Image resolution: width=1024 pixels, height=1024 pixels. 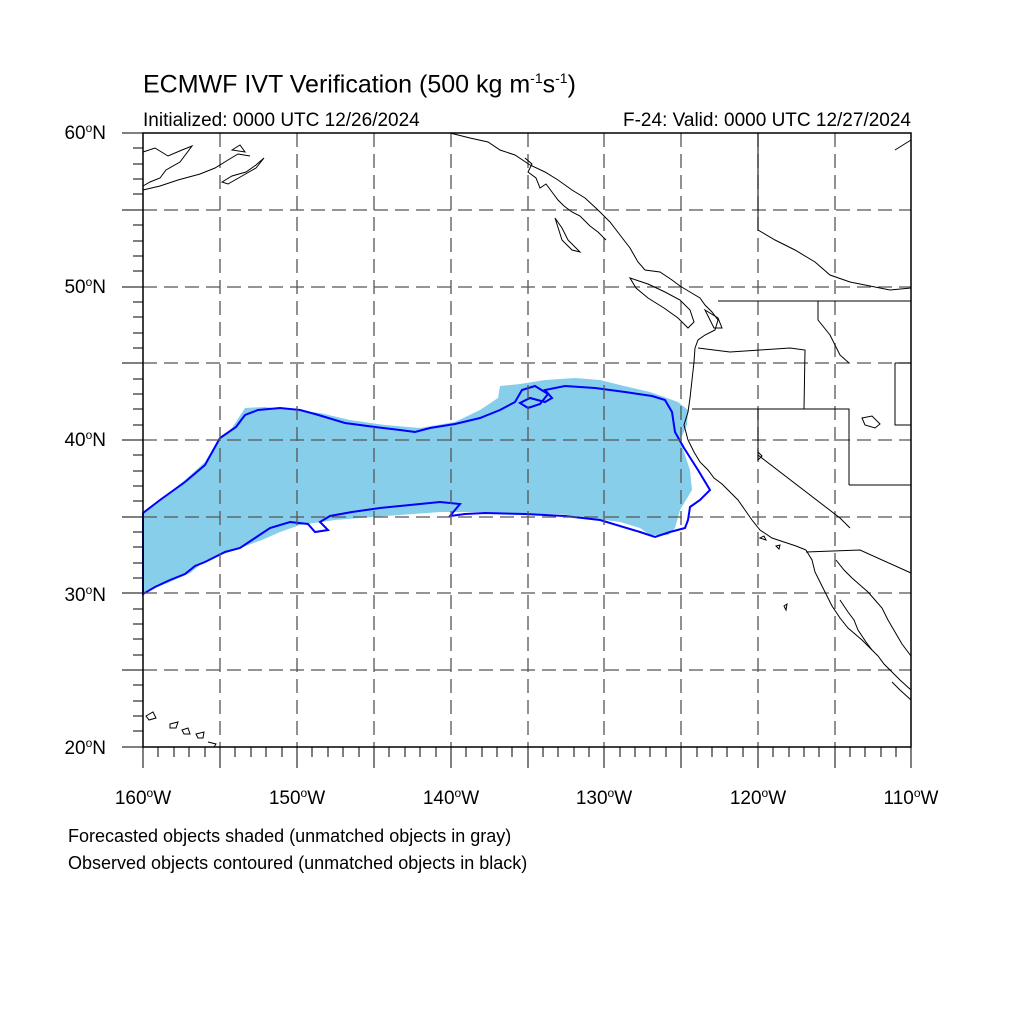 What do you see at coordinates (604, 797) in the screenshot?
I see `lon-label-130w: 130oW` at bounding box center [604, 797].